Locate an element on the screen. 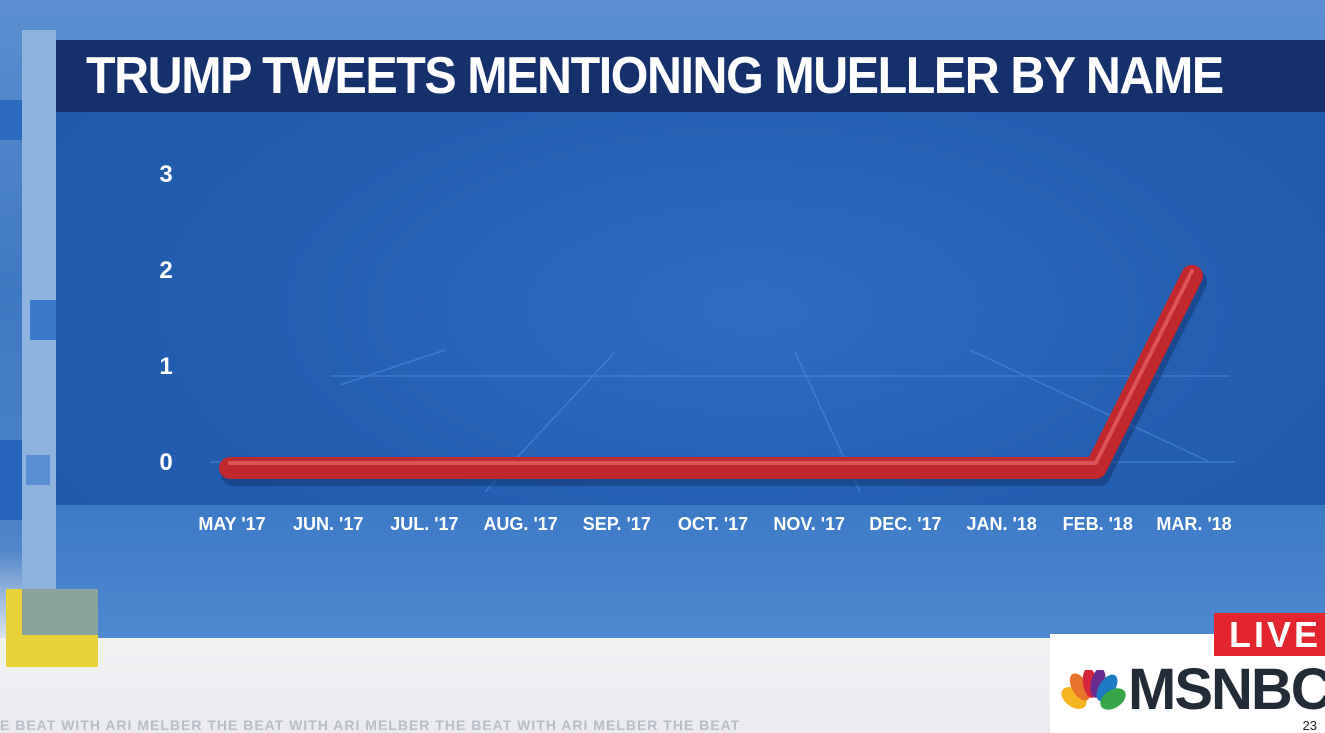  x-tick-label: DEC. '17 is located at coordinates (905, 524).